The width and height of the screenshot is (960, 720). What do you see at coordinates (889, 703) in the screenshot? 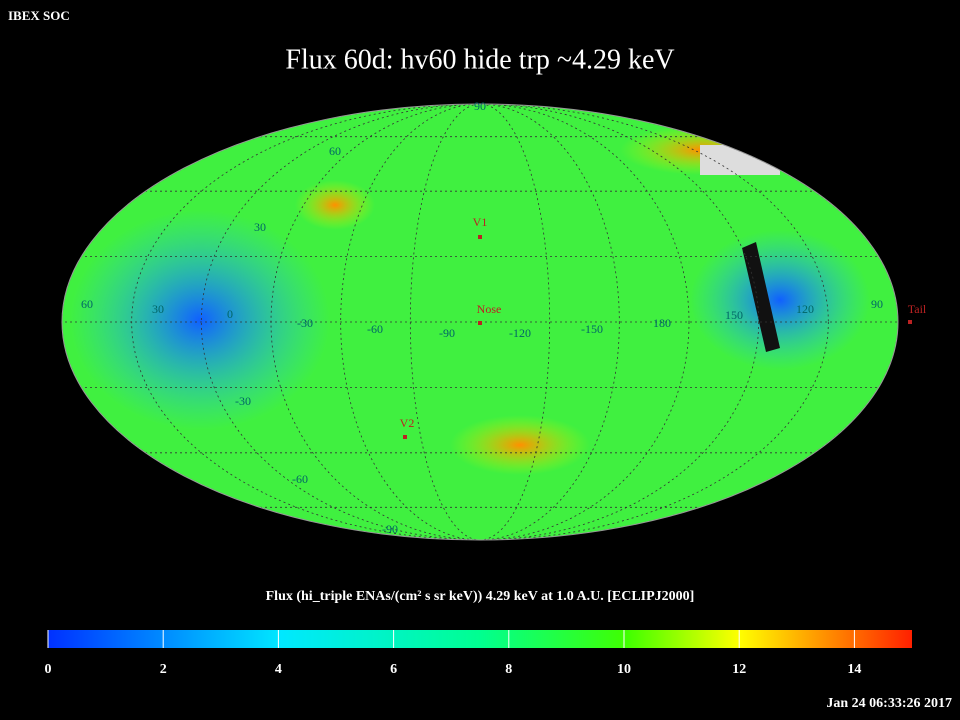
I see `timestamp: Jan 24 06:33:26 2017` at bounding box center [889, 703].